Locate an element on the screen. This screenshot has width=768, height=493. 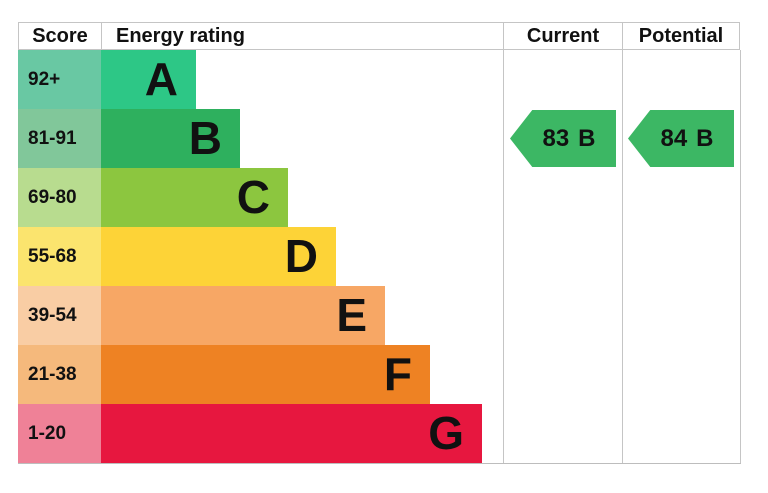
table-right-border is located at coordinates (740, 257).